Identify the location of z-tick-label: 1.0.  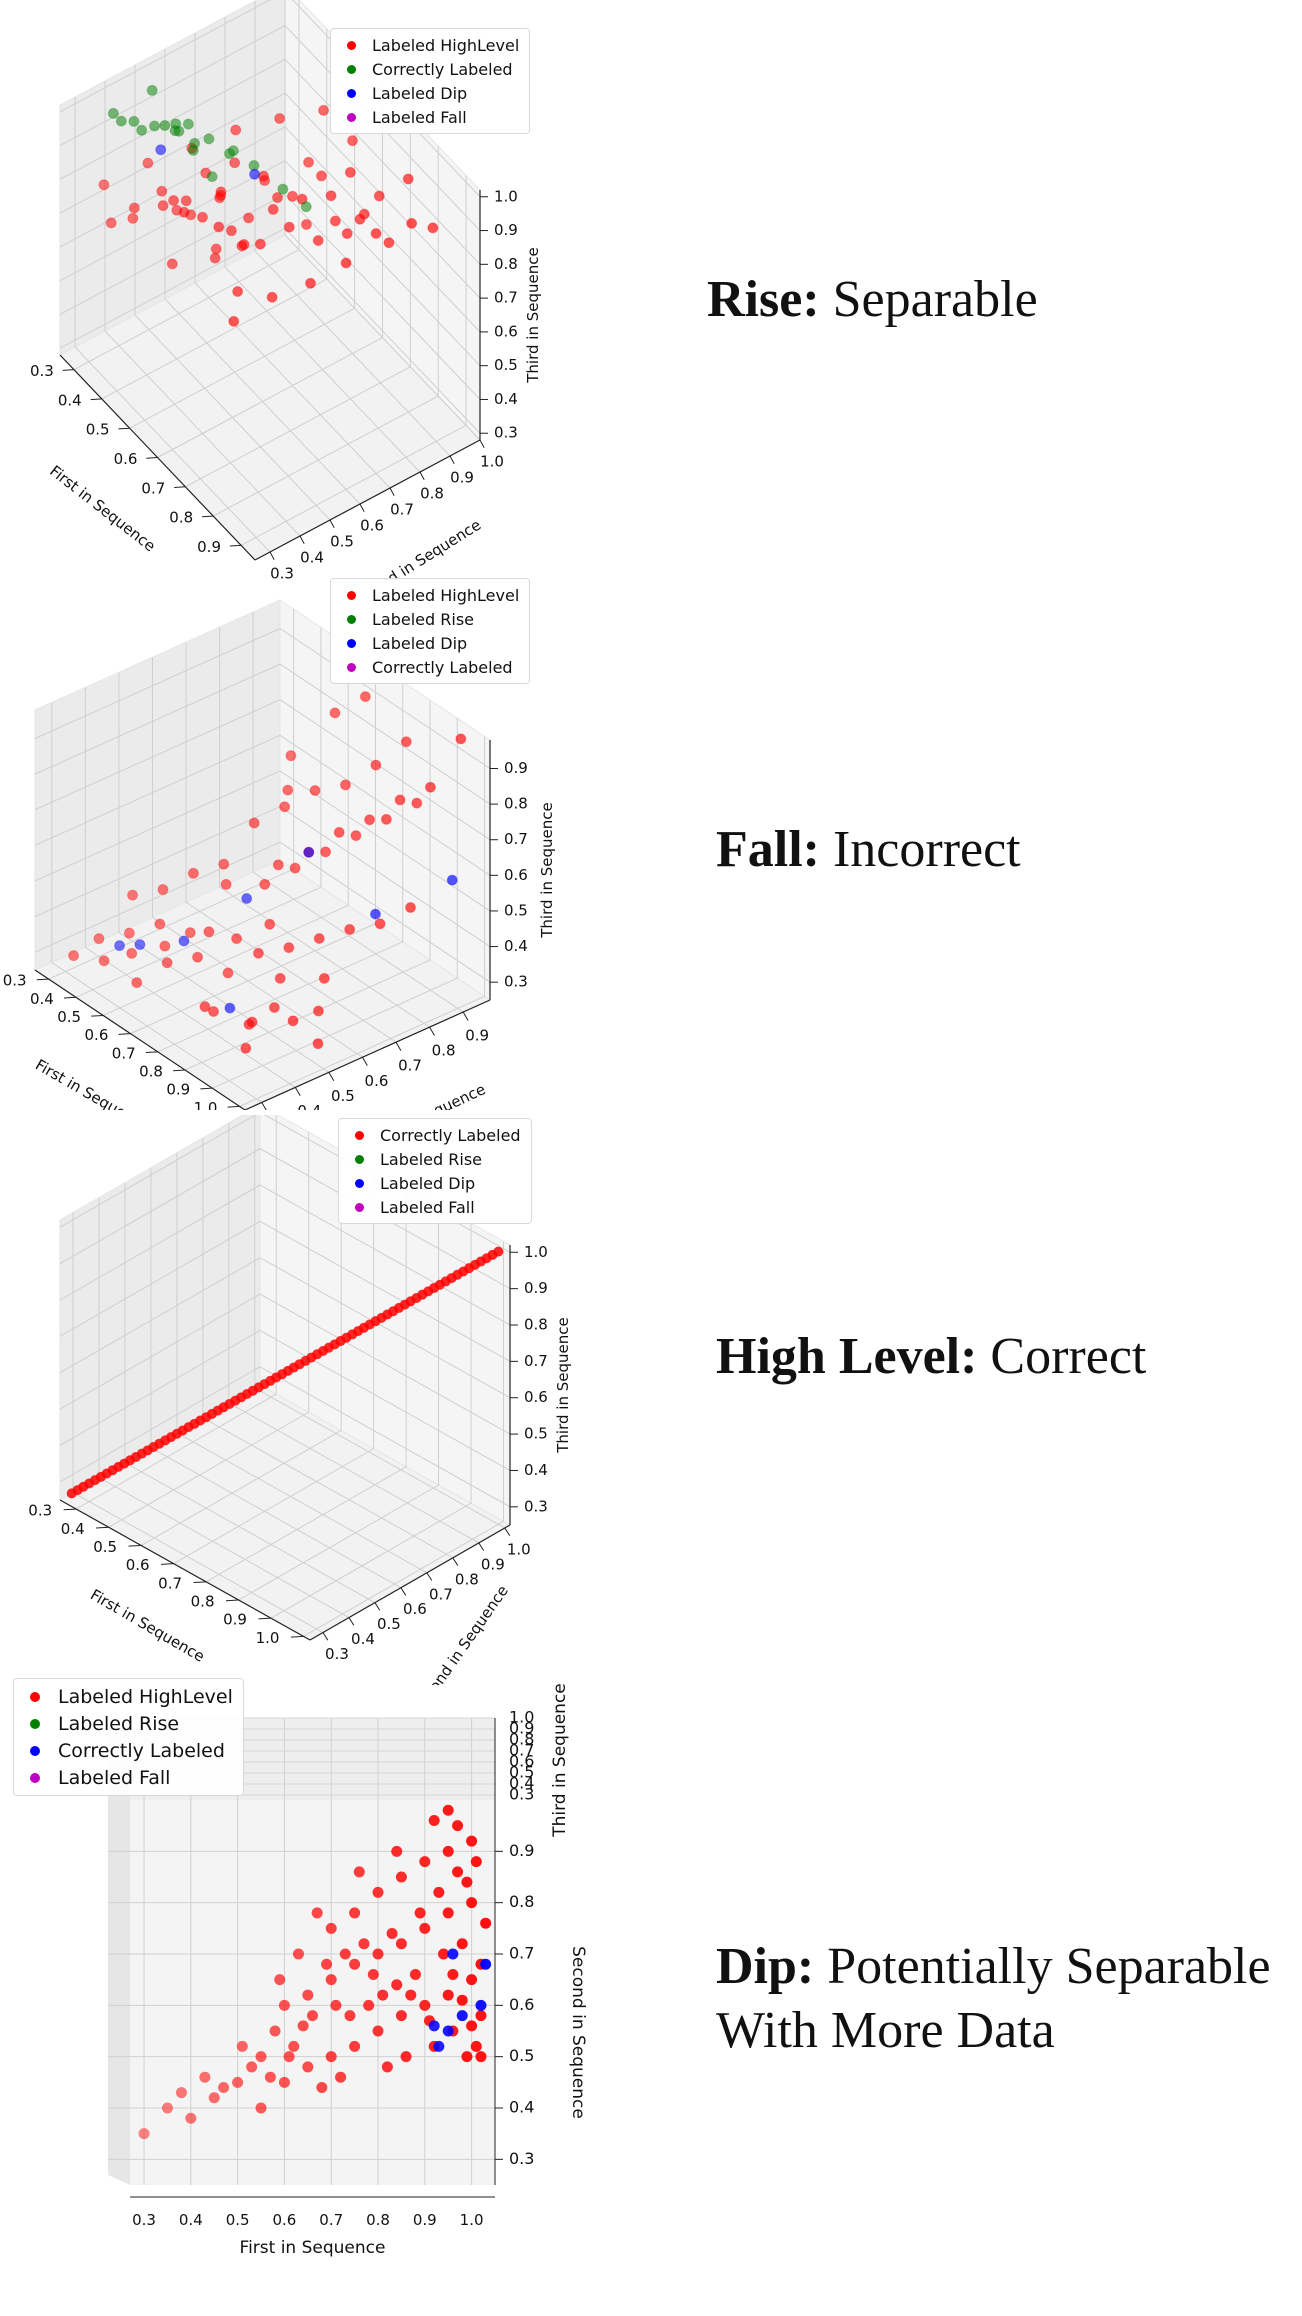
(521, 1717).